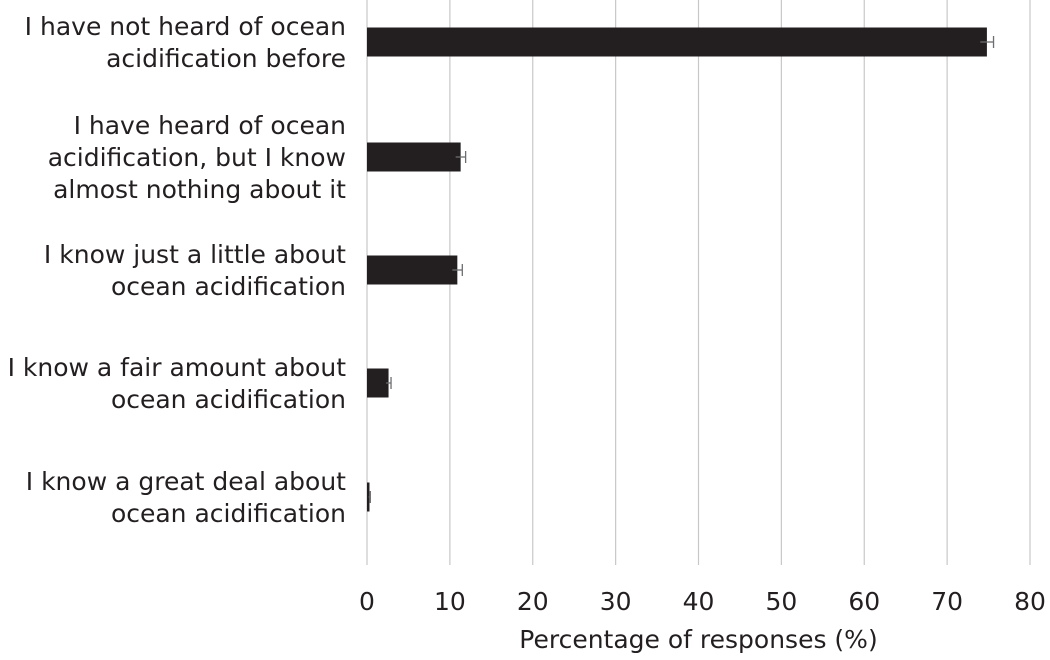 The width and height of the screenshot is (1050, 660). What do you see at coordinates (781, 601) in the screenshot?
I see `x-tick-label-50: 50` at bounding box center [781, 601].